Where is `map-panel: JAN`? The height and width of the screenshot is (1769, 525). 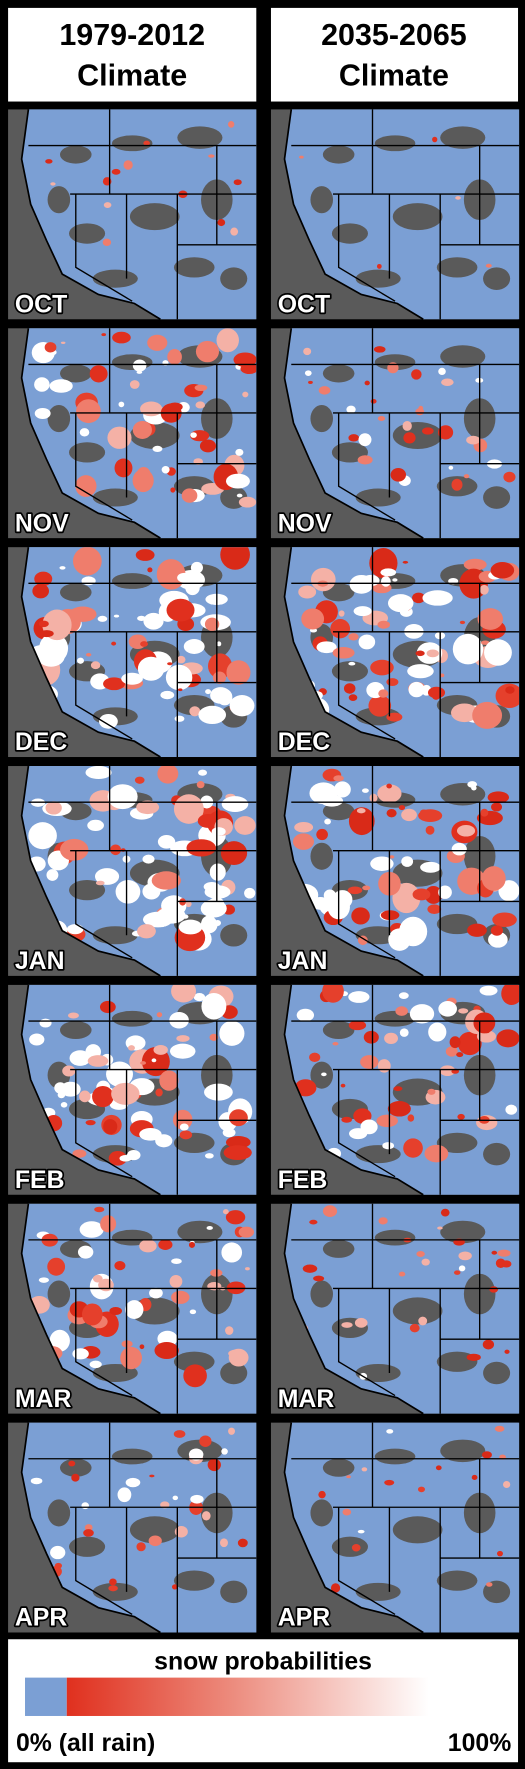
map-panel: JAN is located at coordinates (132, 871).